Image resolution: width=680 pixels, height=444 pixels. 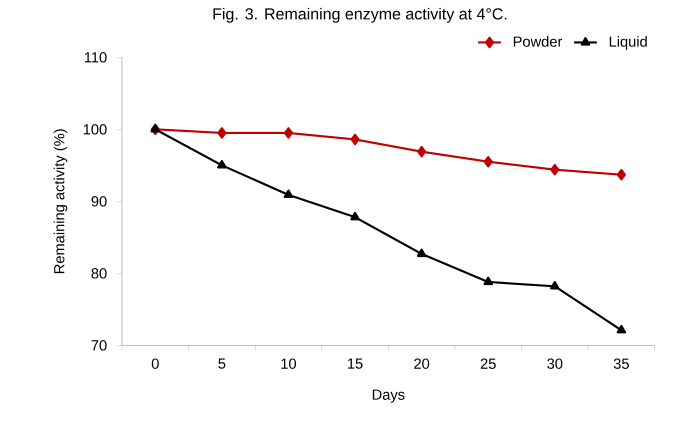 What do you see at coordinates (222, 363) in the screenshot?
I see `x-tick-label: 5` at bounding box center [222, 363].